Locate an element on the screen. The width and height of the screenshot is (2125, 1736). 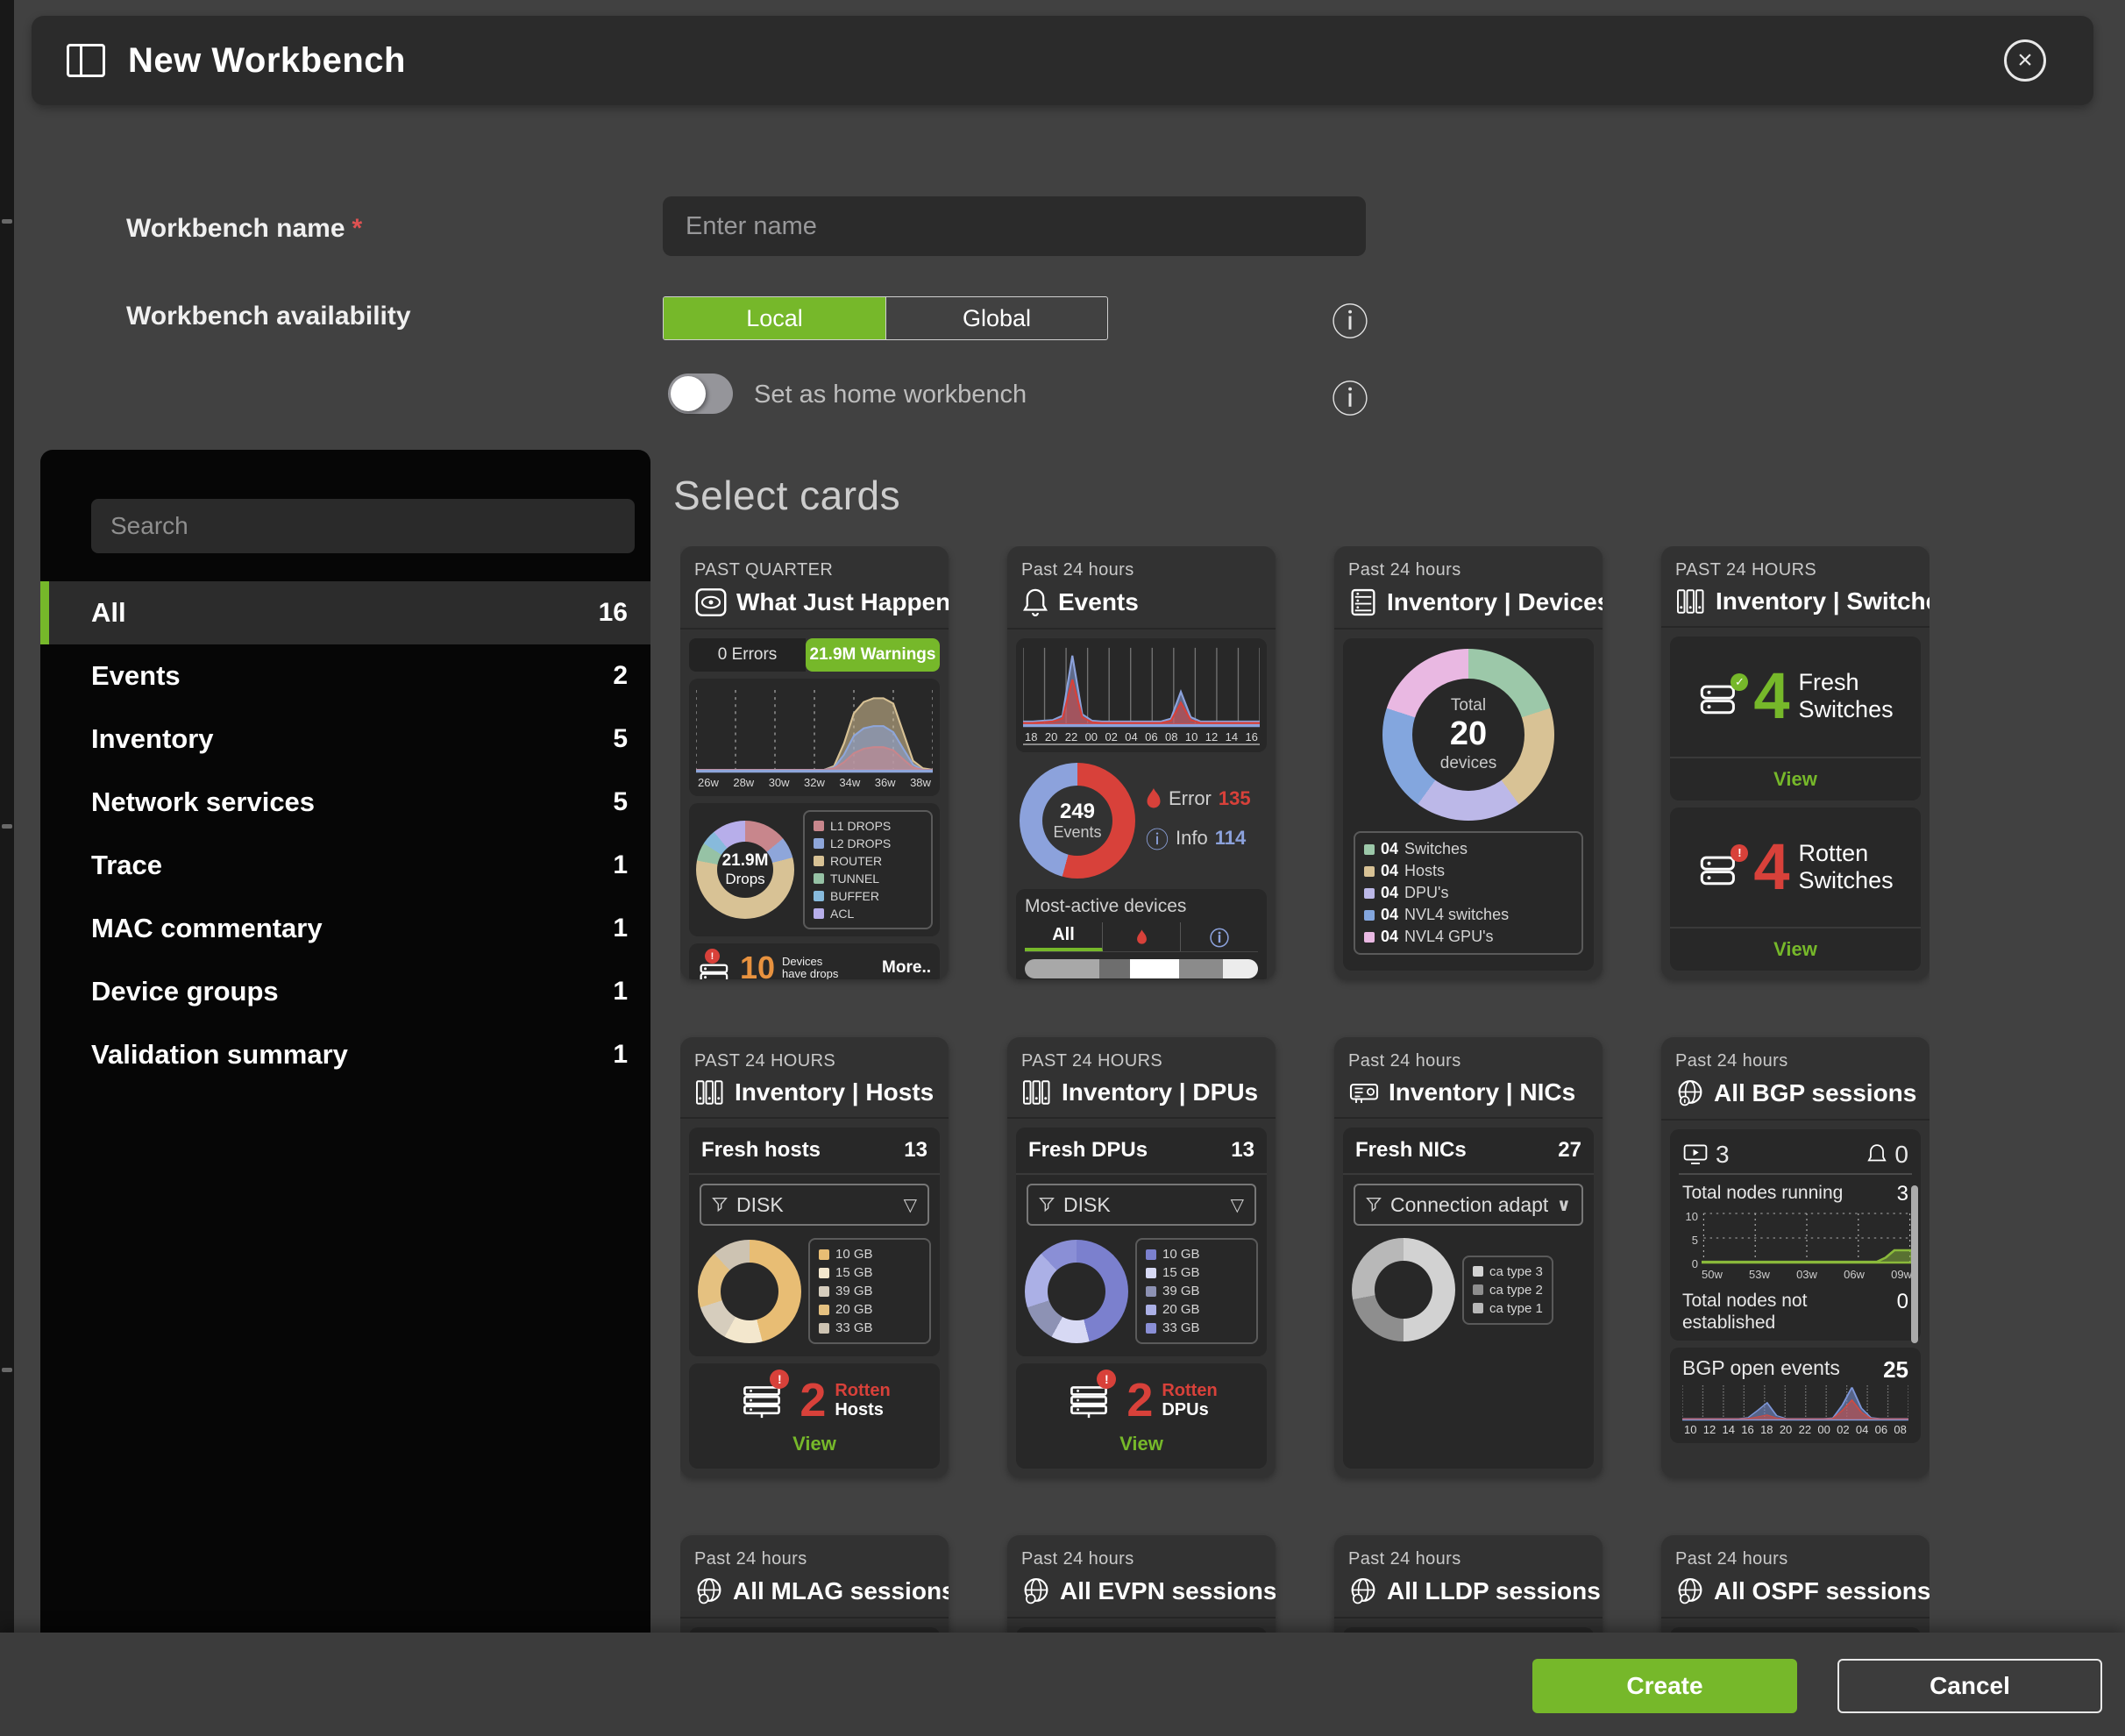
tab-warnings: 21.9M Warnings is located at coordinates (873, 655).